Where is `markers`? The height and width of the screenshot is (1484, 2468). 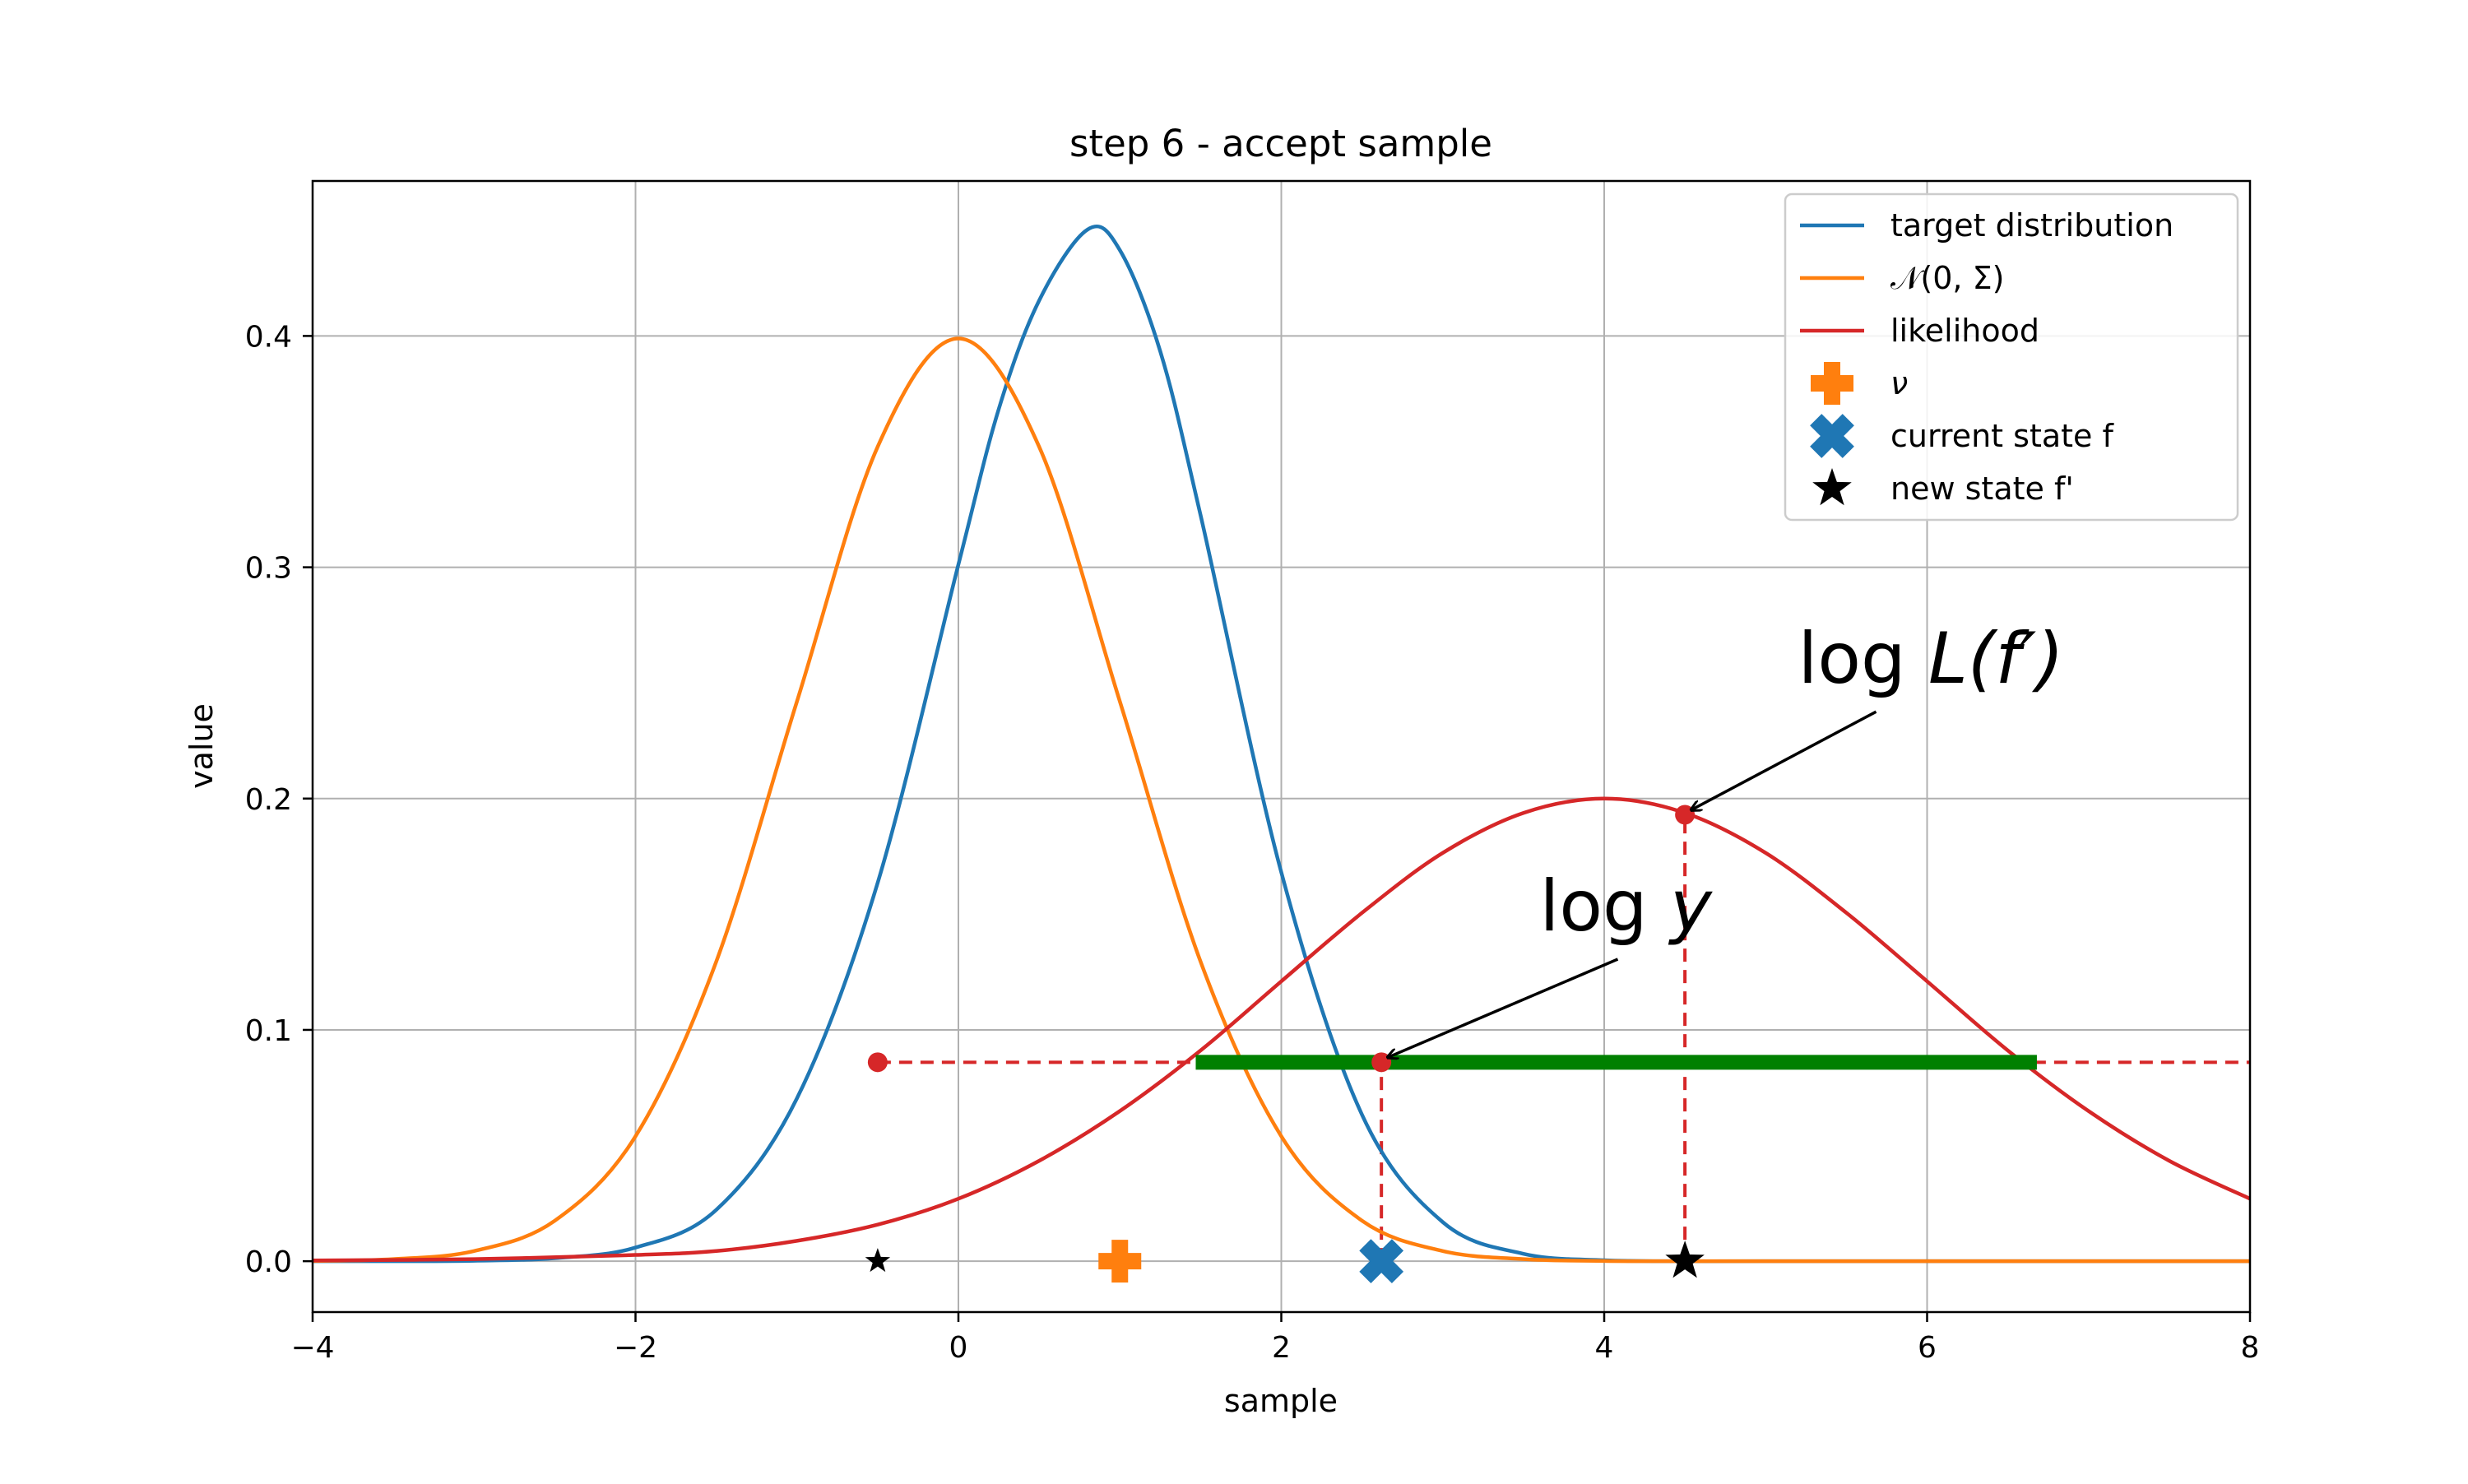
markers is located at coordinates (1285, 1261).